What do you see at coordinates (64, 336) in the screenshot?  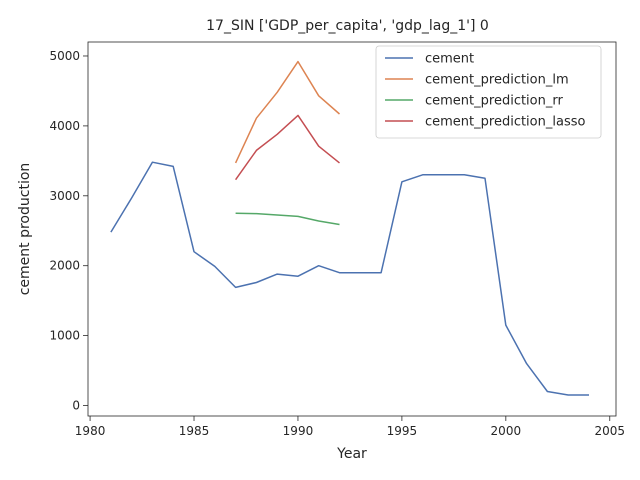 I see `y-tick-label: 1000` at bounding box center [64, 336].